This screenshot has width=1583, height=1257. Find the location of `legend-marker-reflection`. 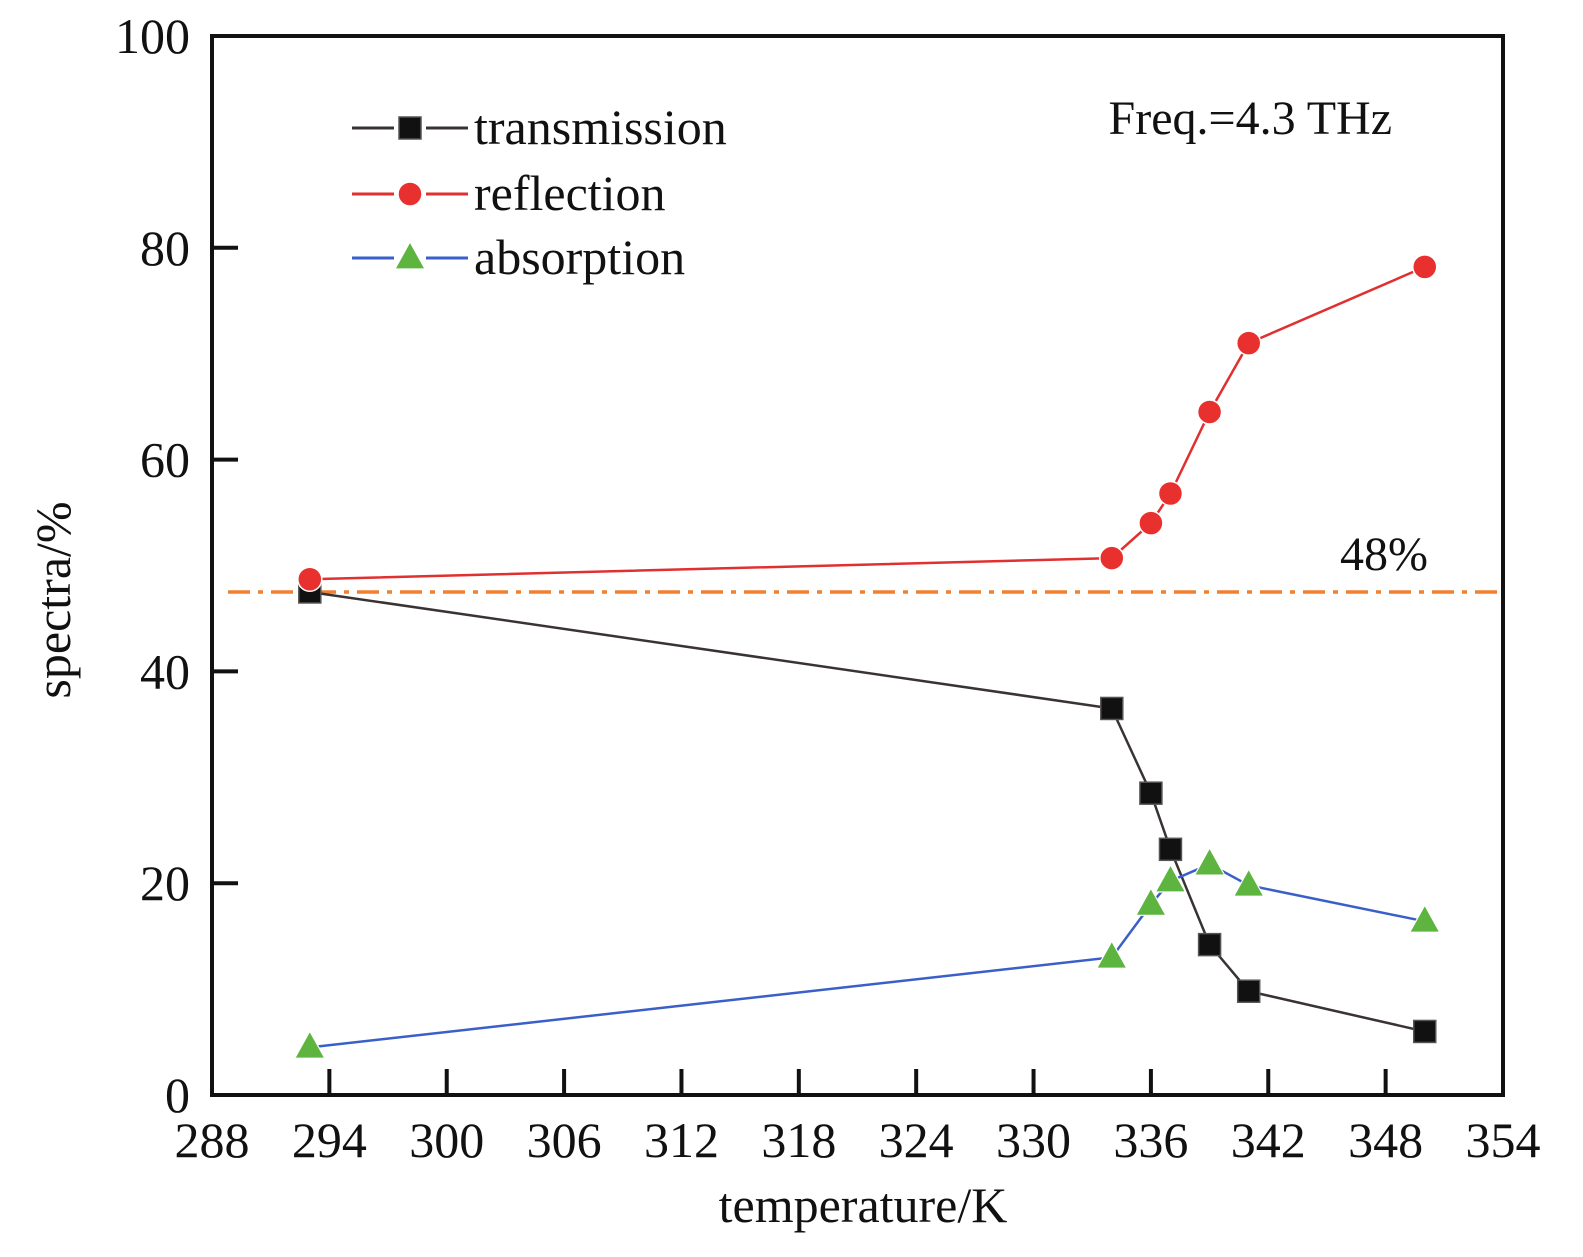

legend-marker-reflection is located at coordinates (410, 194).